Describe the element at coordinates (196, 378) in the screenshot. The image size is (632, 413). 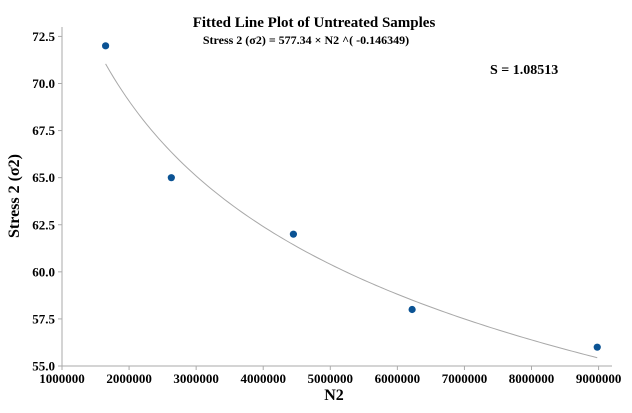
I see `x-tick-label: 3000000` at that location.